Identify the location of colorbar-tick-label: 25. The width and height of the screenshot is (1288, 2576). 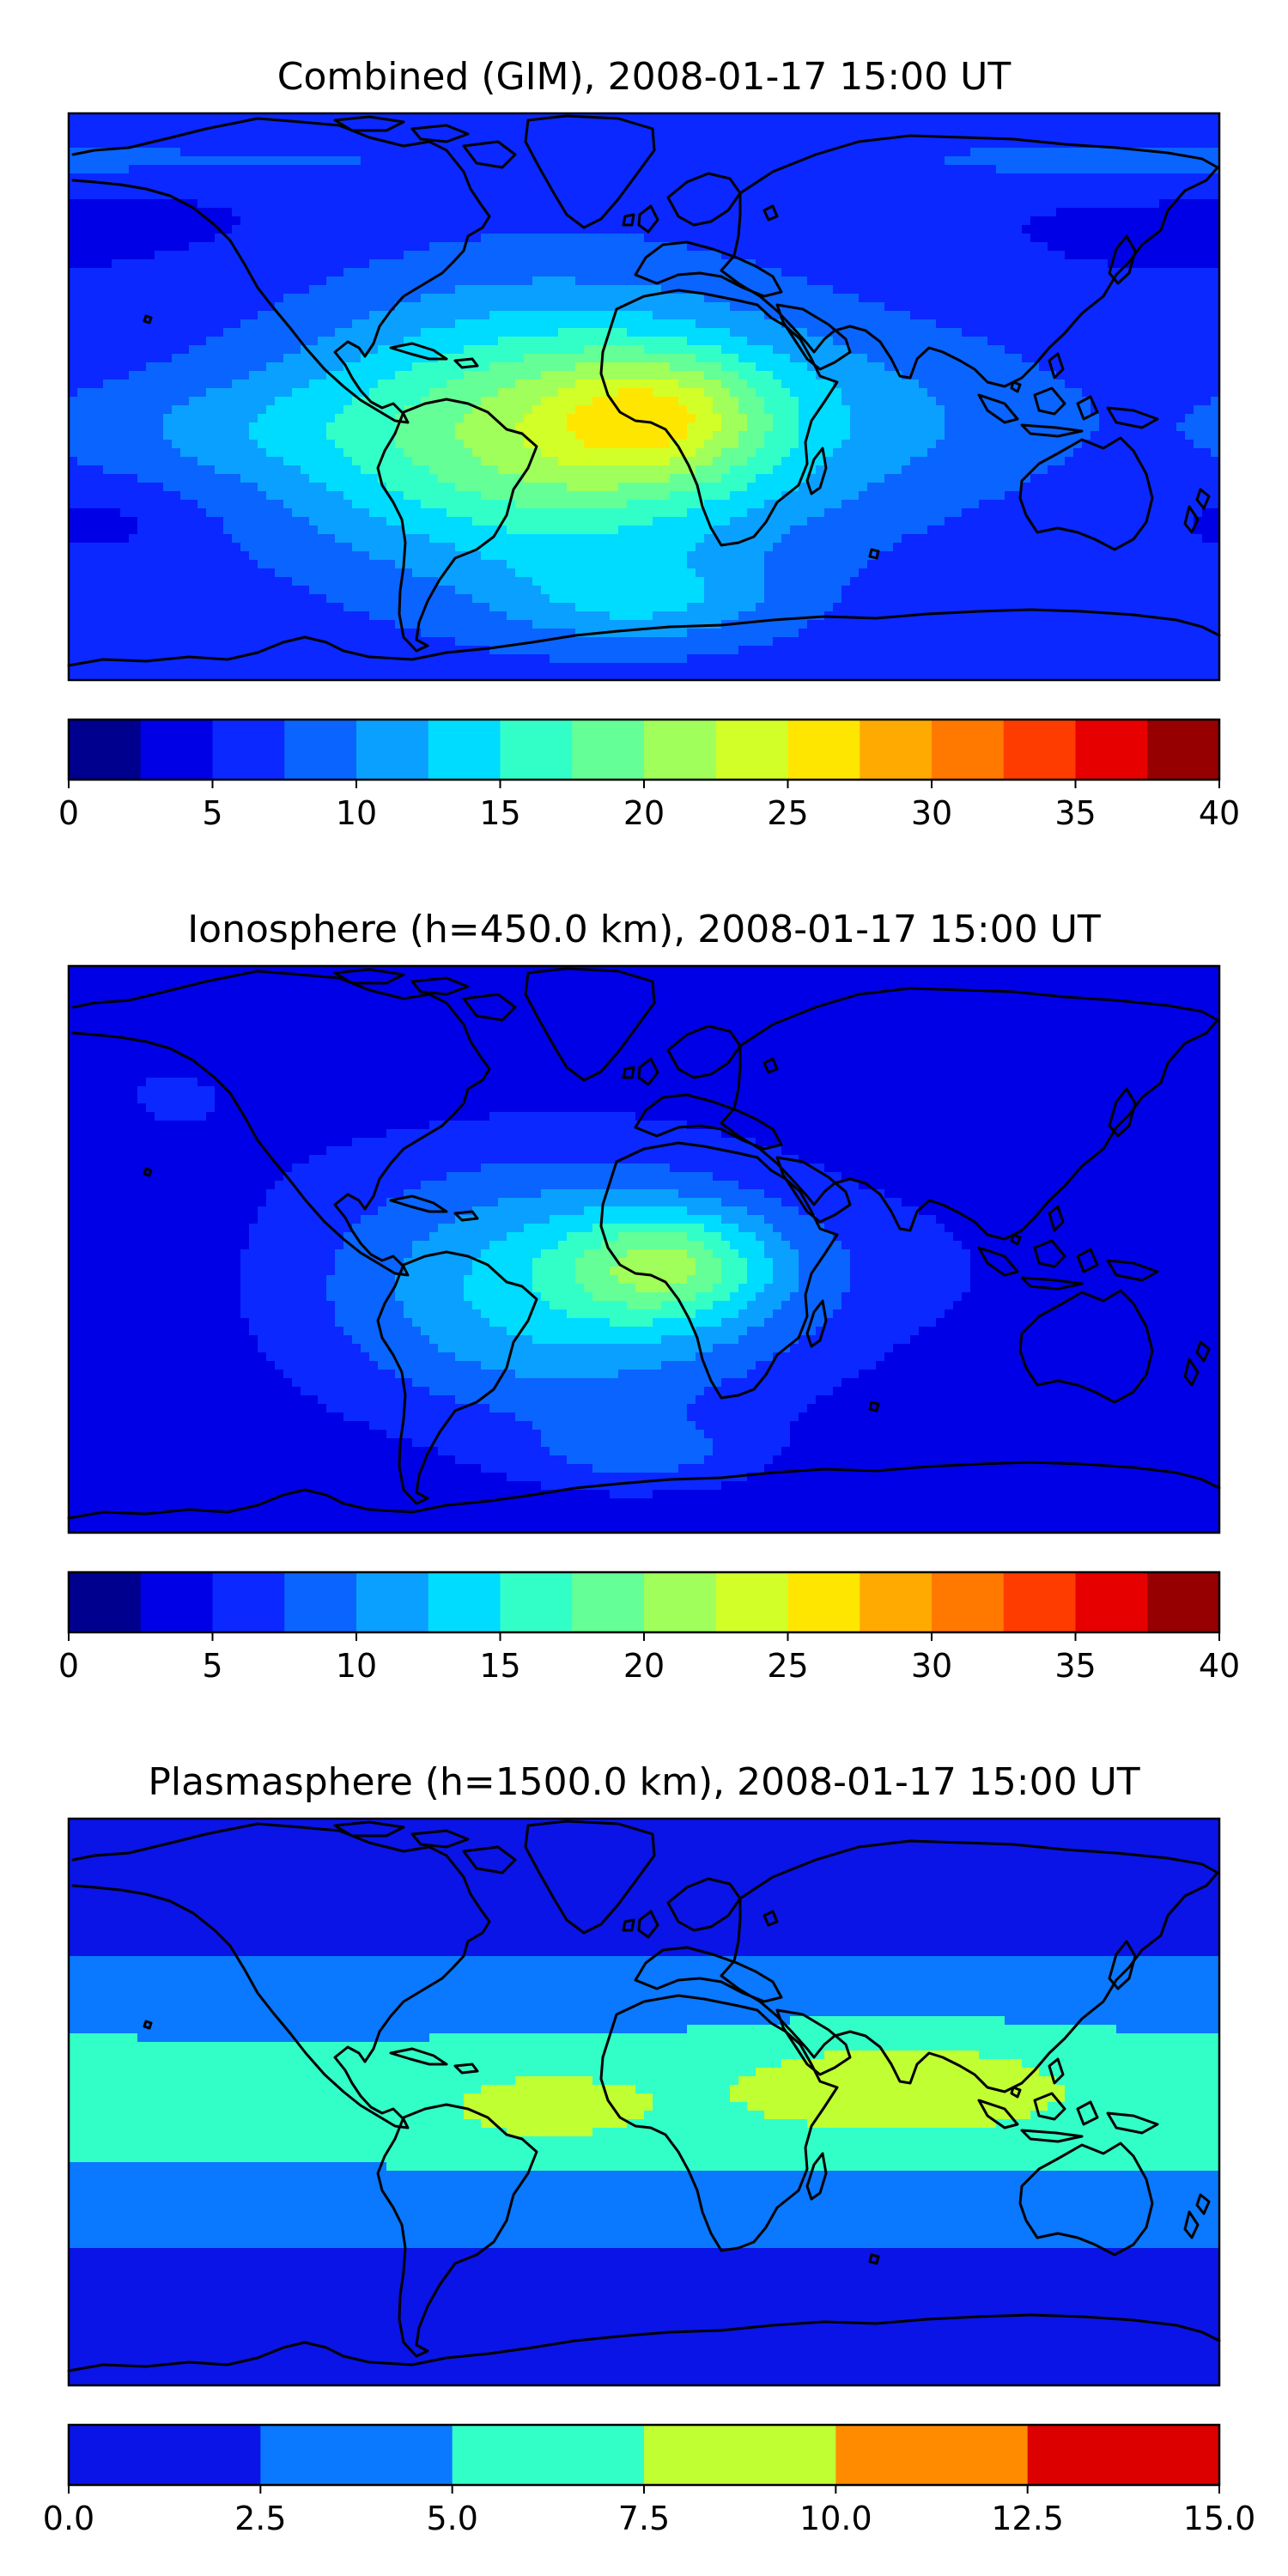
(788, 1666).